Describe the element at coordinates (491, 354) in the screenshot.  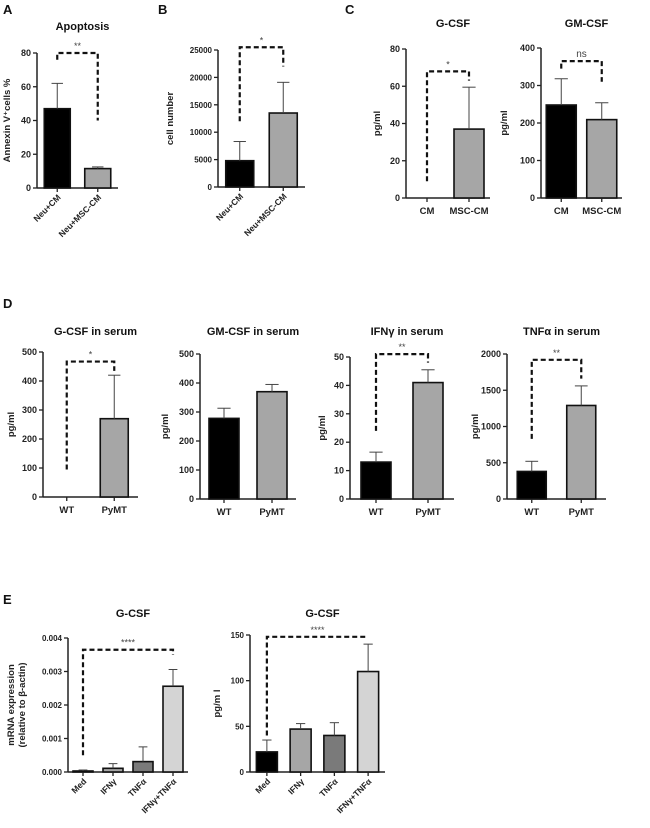
I see `y-tick-label: 2000` at that location.